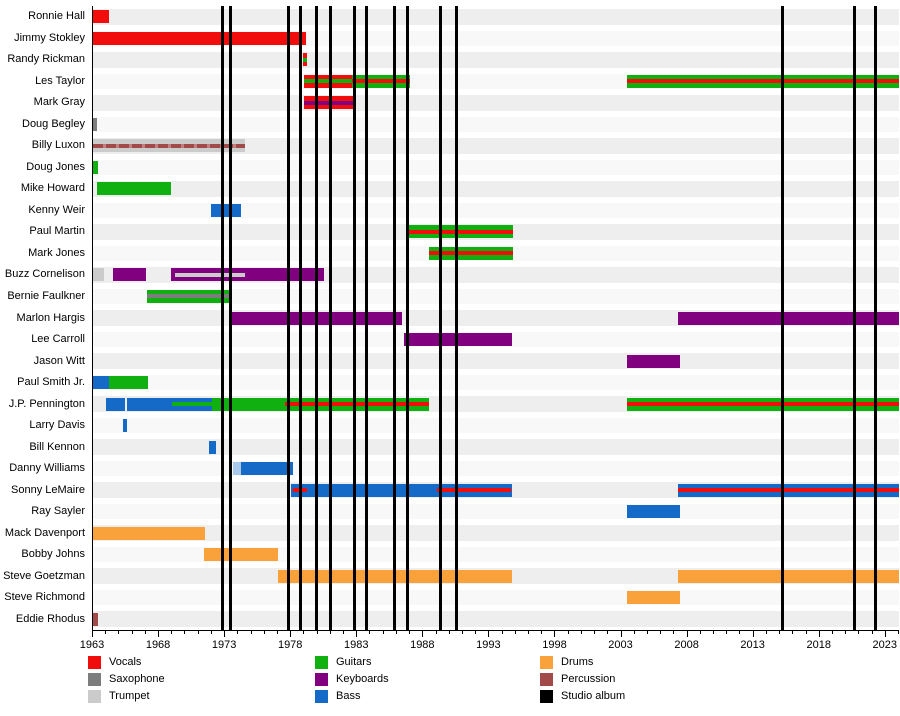 The image size is (900, 716). Describe the element at coordinates (44, 274) in the screenshot. I see `member-name: Buzz Cornelison` at that location.